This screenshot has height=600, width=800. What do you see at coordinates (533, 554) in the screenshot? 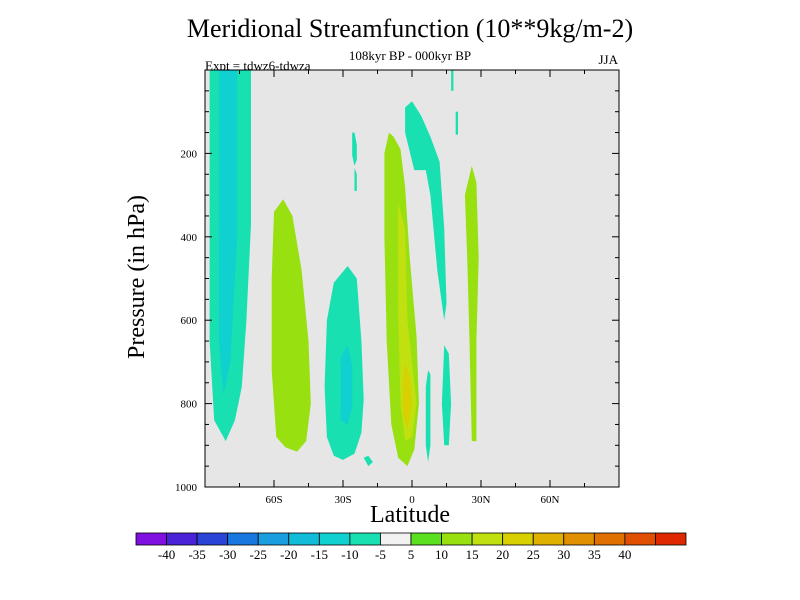
I see `colorbar-label: 25` at bounding box center [533, 554].